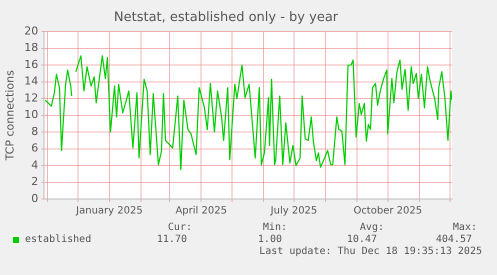 This screenshot has height=275, width=497. Describe the element at coordinates (274, 227) in the screenshot. I see `text: Min:` at that location.